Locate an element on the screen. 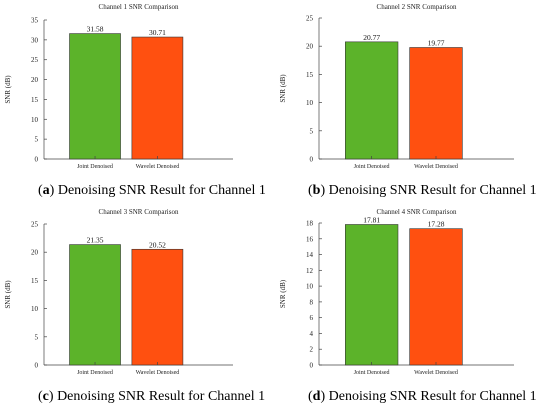  y-tick-label: 35 is located at coordinates (35, 21).